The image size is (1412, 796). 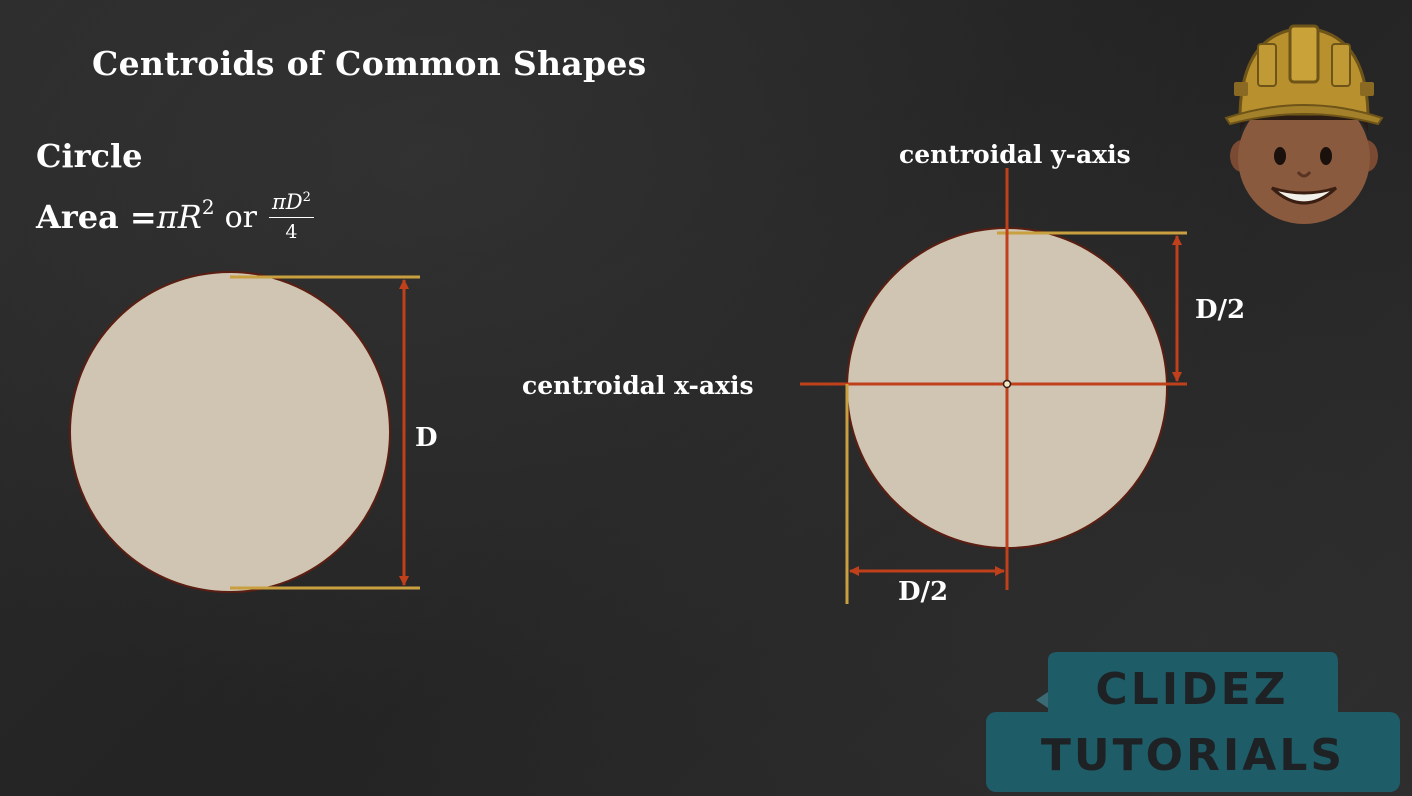 I want to click on horizontal-half-label: D/2, so click(x=923, y=592).